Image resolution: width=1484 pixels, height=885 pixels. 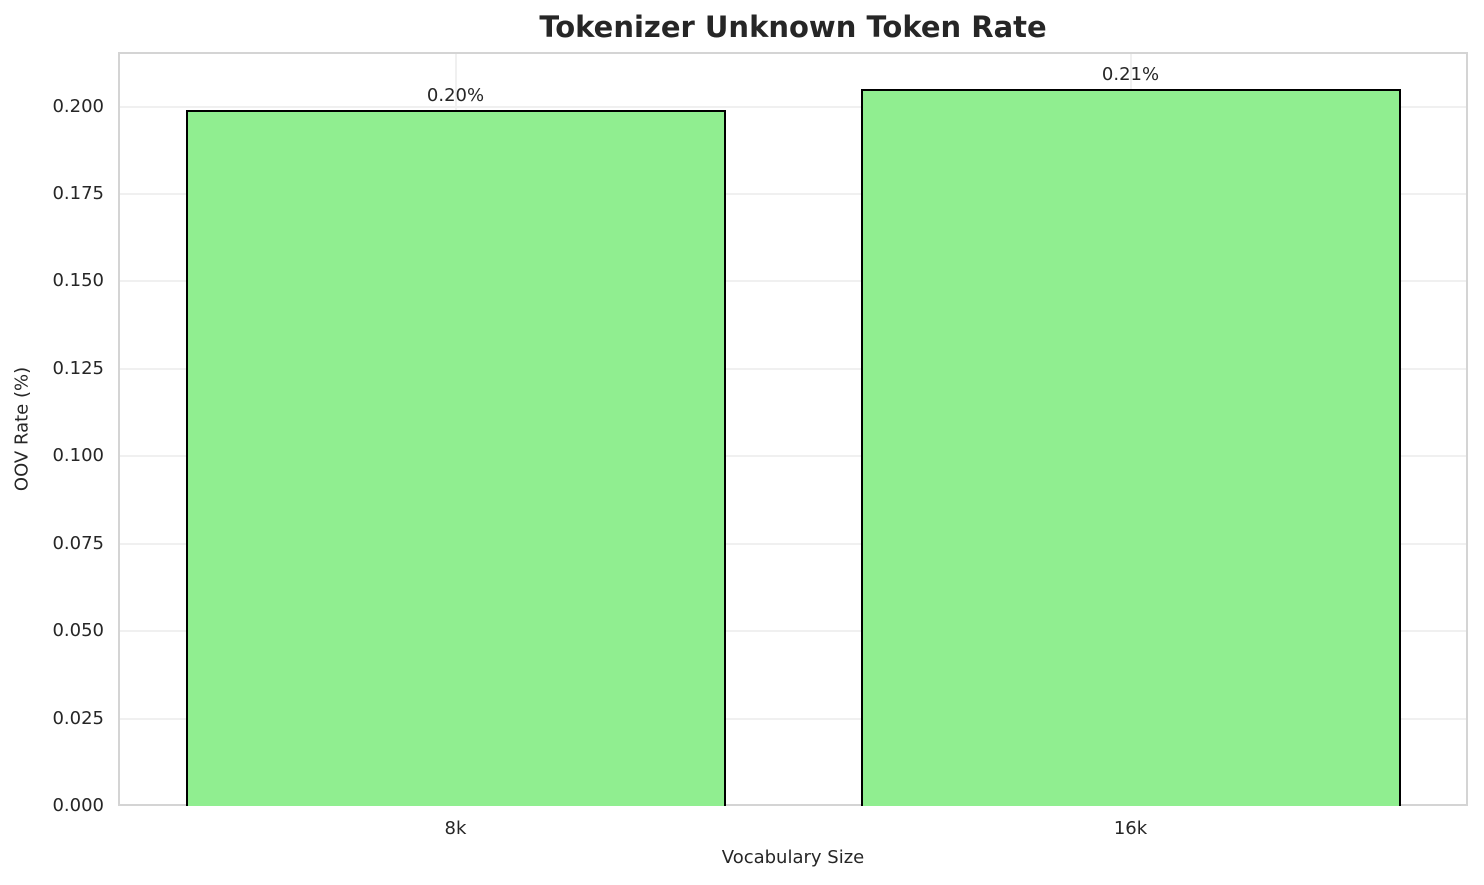 What do you see at coordinates (78, 631) in the screenshot?
I see `y-tick-label: 0.050` at bounding box center [78, 631].